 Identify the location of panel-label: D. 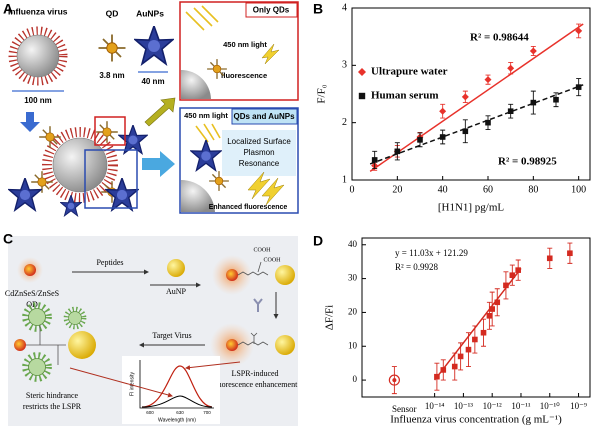
(318, 241).